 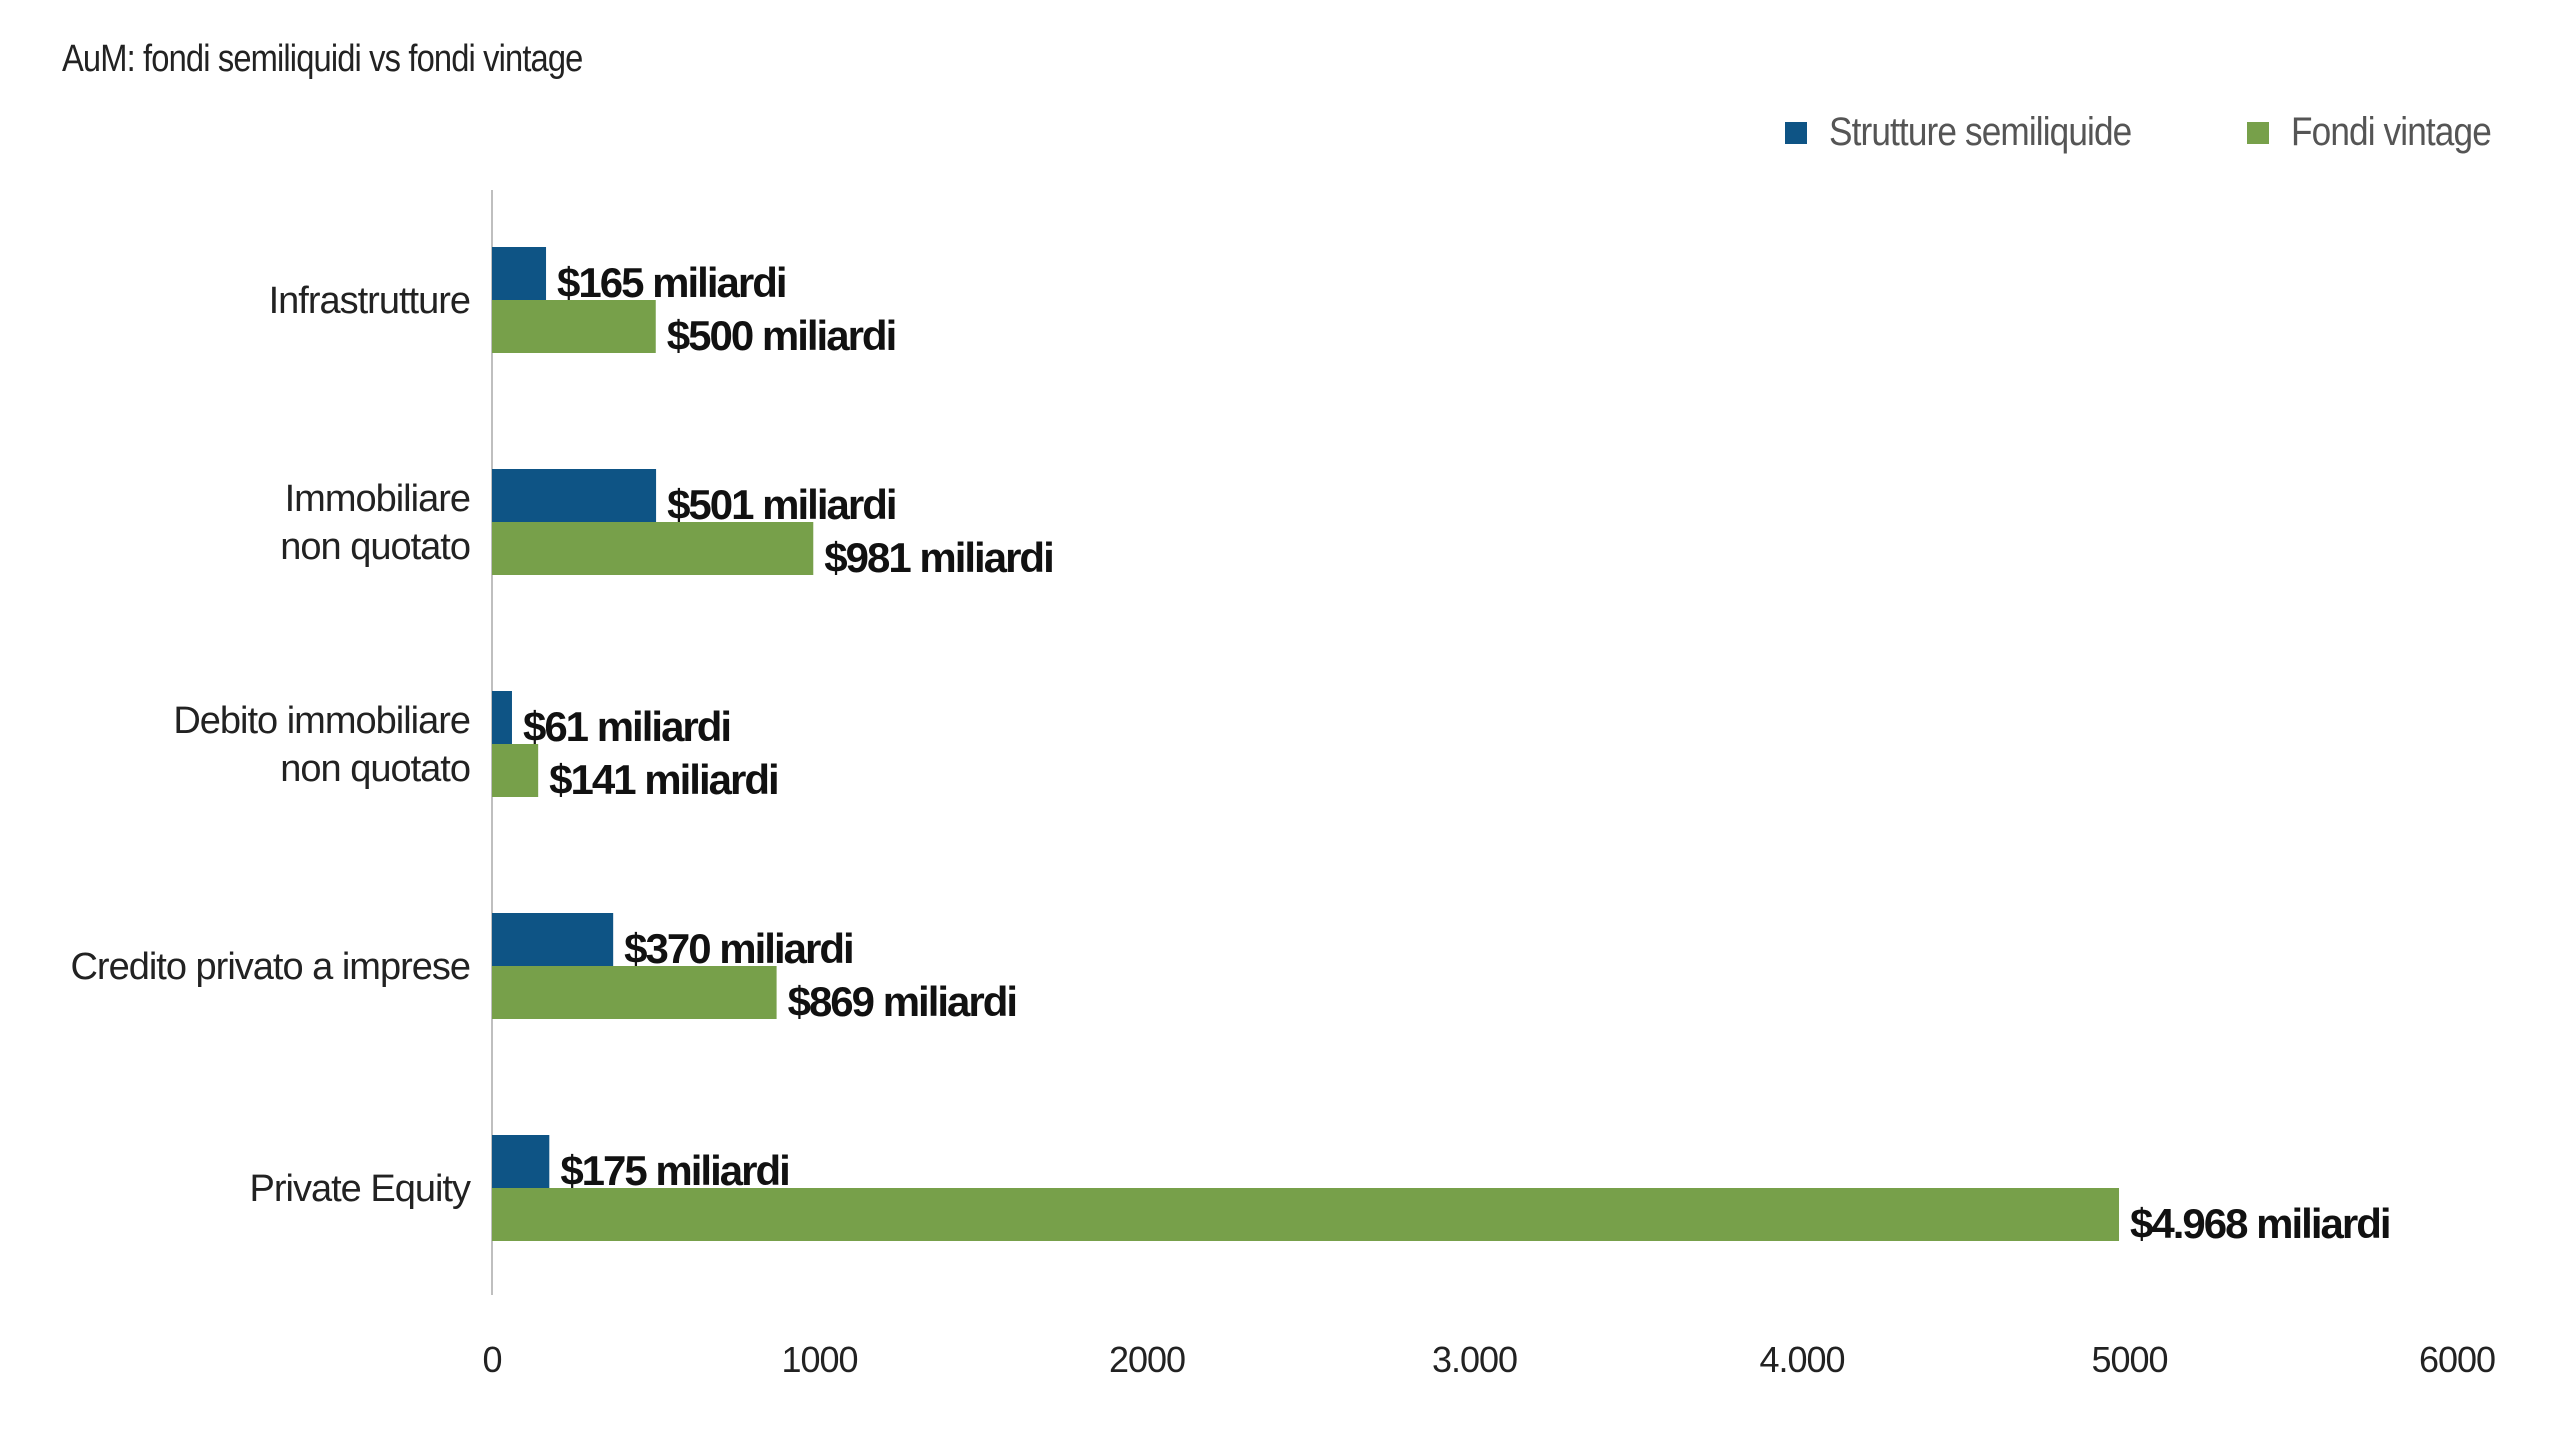 I want to click on legend-item-vintage: Fondi vintage, so click(x=2382, y=132).